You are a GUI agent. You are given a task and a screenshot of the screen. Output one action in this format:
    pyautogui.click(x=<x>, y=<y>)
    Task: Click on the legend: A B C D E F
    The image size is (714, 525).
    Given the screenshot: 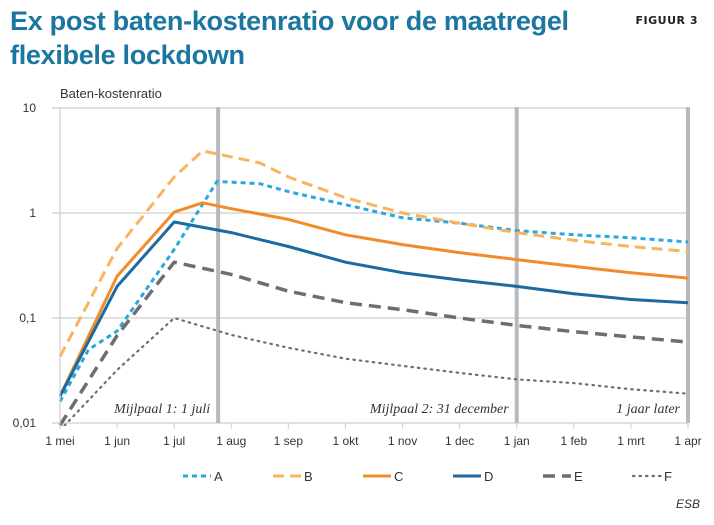 What is the action you would take?
    pyautogui.click(x=427, y=476)
    